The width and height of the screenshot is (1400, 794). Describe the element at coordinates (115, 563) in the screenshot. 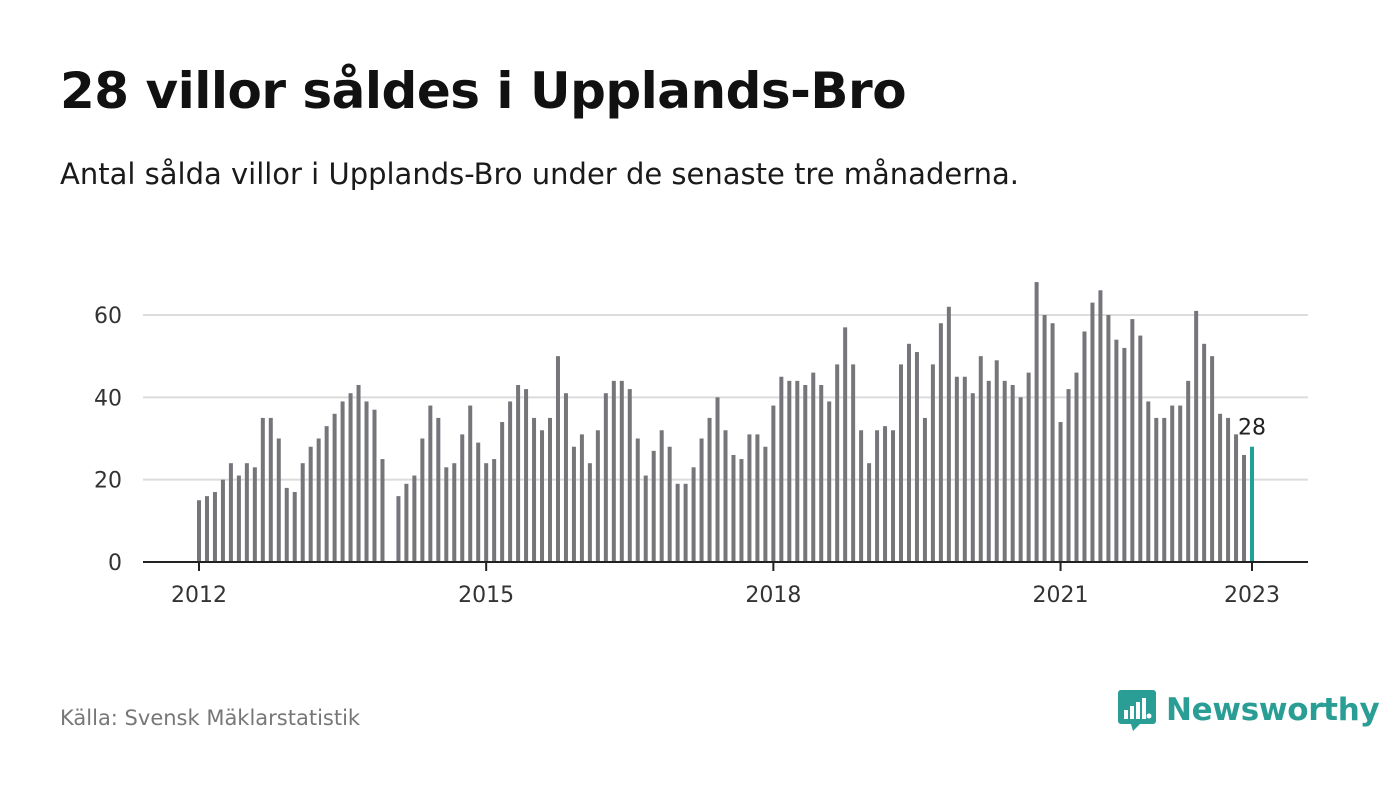

I see `y-tick-label: 0` at that location.